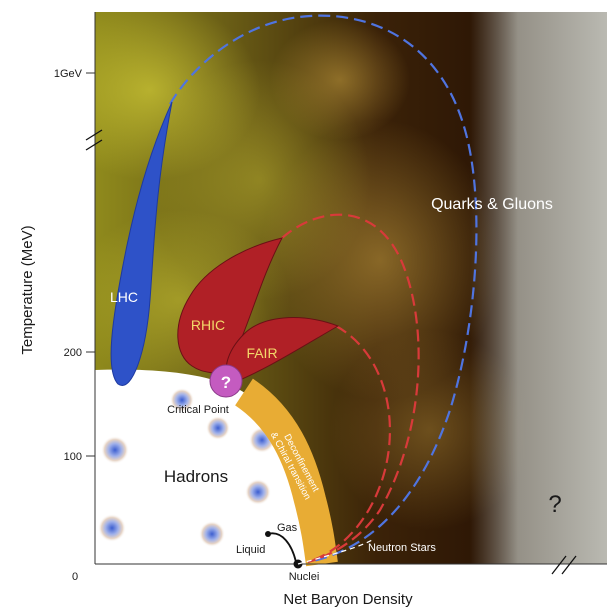 This screenshot has width=609, height=611. Describe the element at coordinates (73, 457) in the screenshot. I see `ytick-100: 100` at that location.